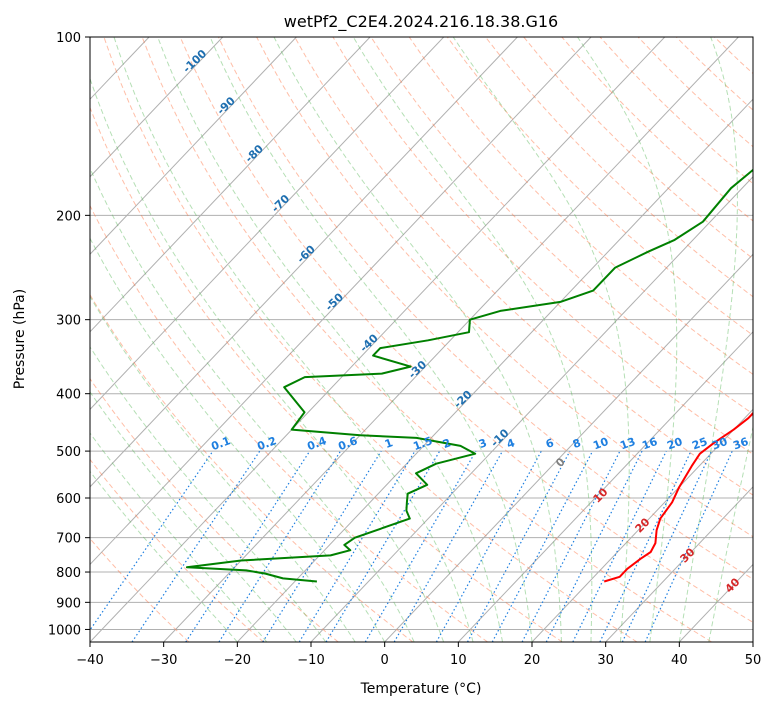 This screenshot has height=708, width=775. What do you see at coordinates (68, 603) in the screenshot?
I see `y-tick-label: 900` at bounding box center [68, 603].